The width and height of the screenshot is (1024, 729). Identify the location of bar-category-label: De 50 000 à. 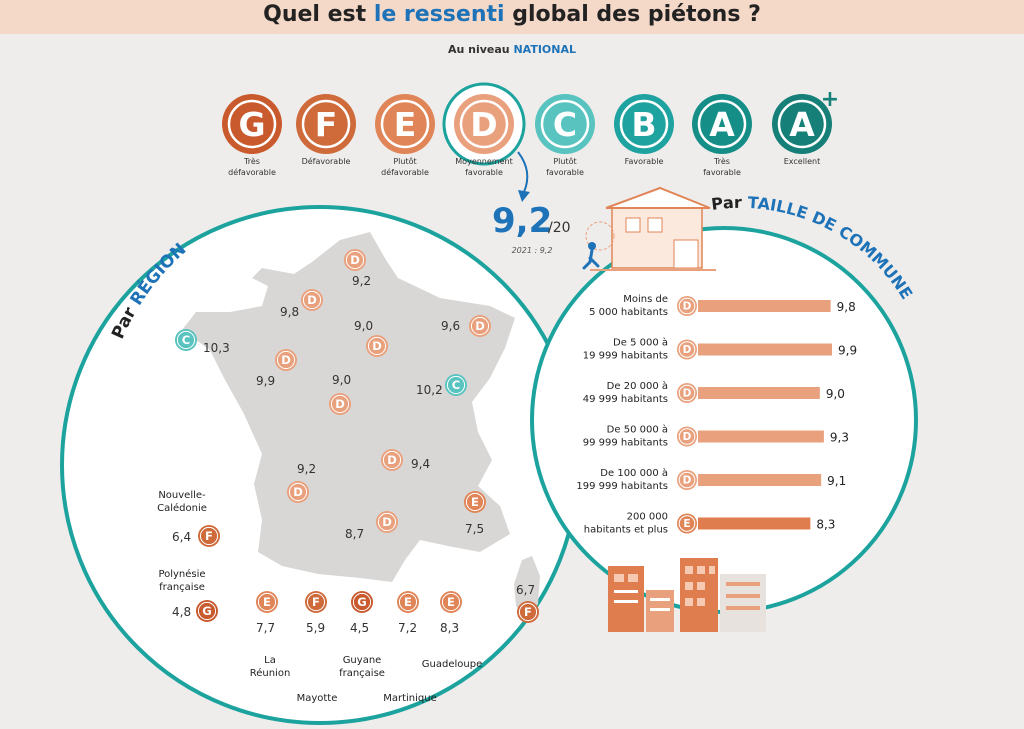
(637, 430).